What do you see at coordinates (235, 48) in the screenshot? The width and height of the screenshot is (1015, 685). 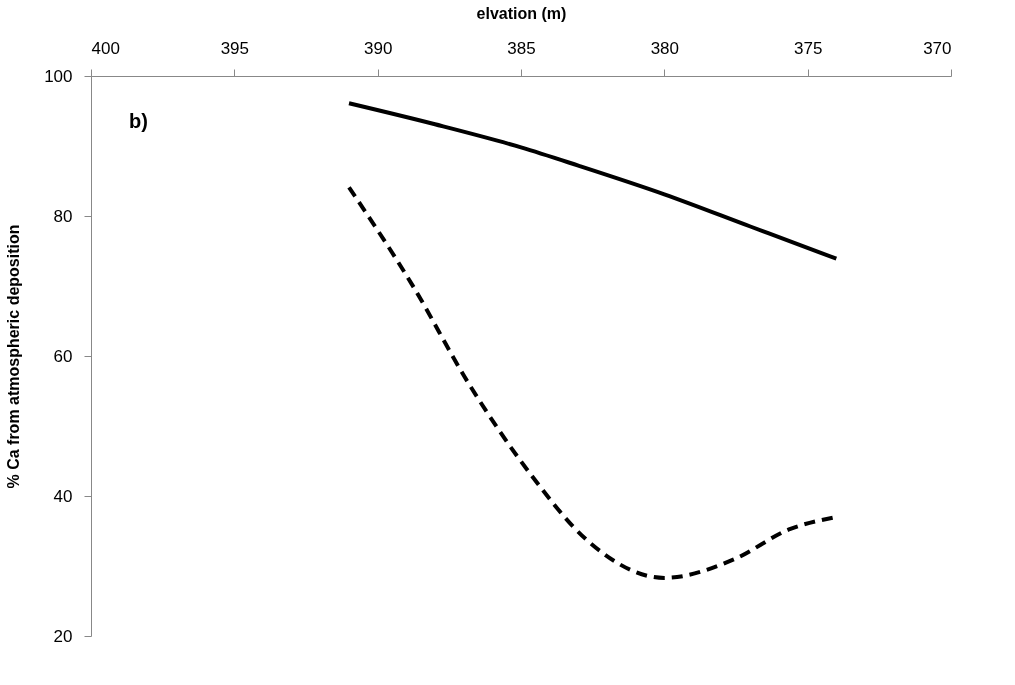 I see `x-tick-label: 395` at bounding box center [235, 48].